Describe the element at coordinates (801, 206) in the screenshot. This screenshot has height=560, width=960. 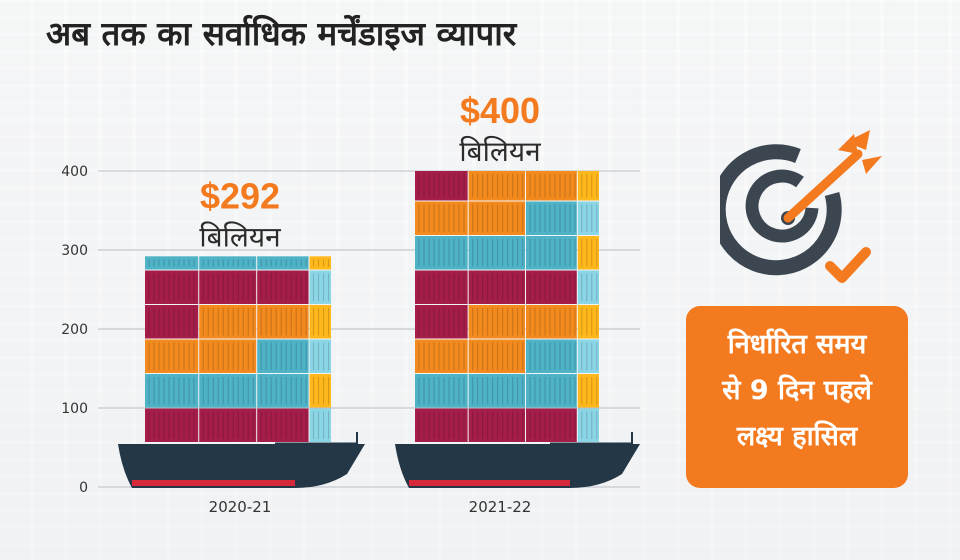
I see `target-arrow-check-icon` at that location.